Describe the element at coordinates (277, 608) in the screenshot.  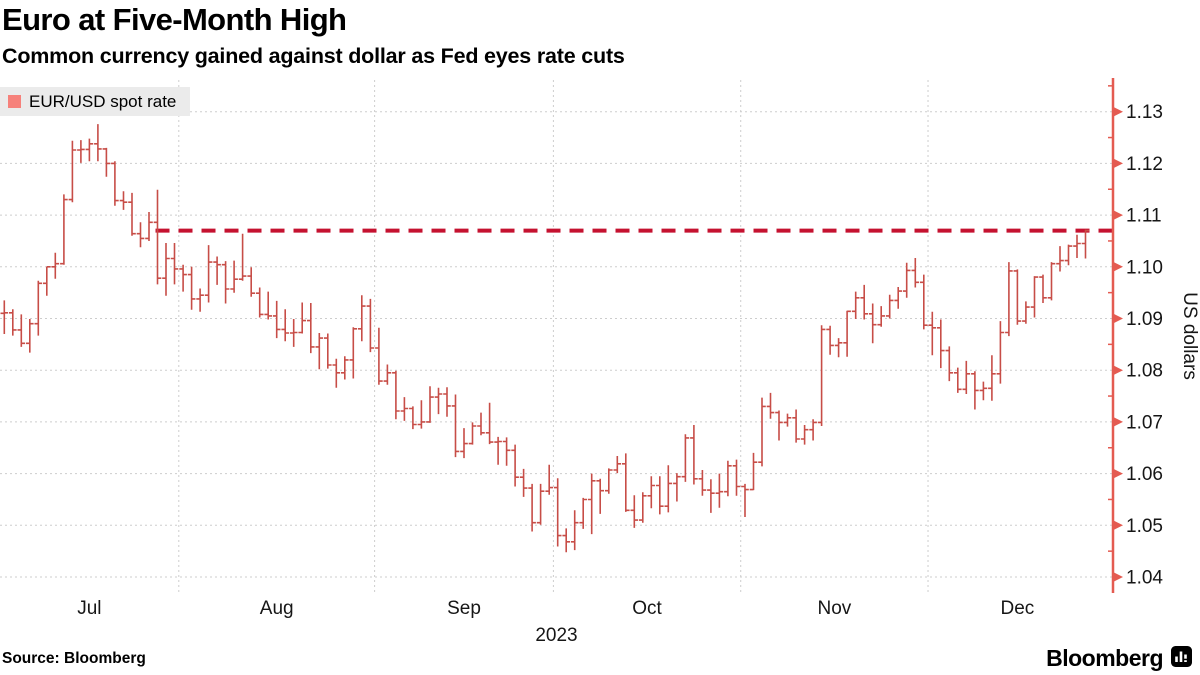
I see `x-tick-label-aug: Aug` at that location.